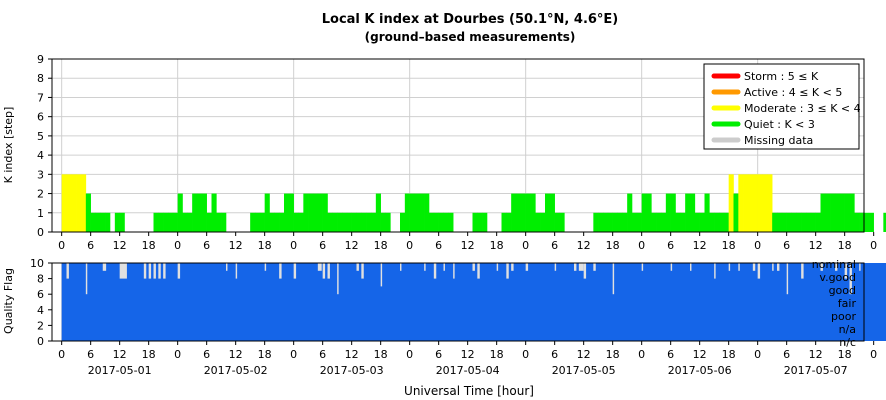  I want to click on legend-label: Active : 4 ≤ K < 5, so click(793, 92).